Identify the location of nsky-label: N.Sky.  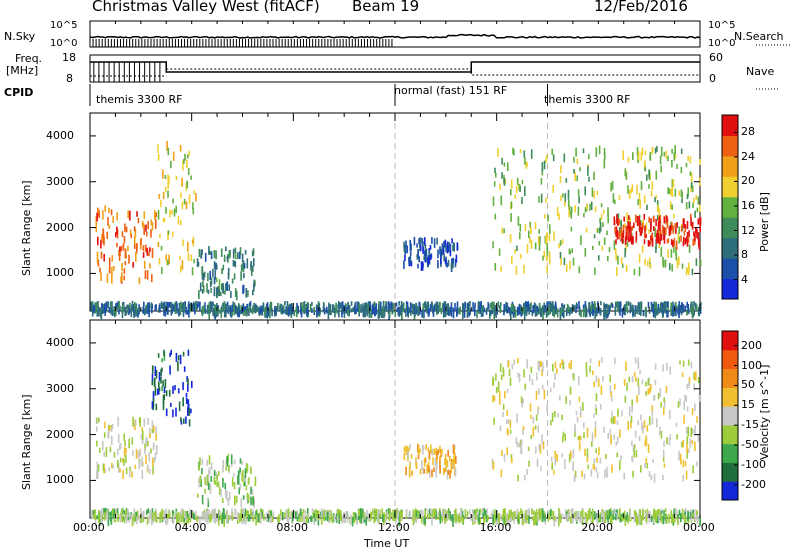
(20, 36).